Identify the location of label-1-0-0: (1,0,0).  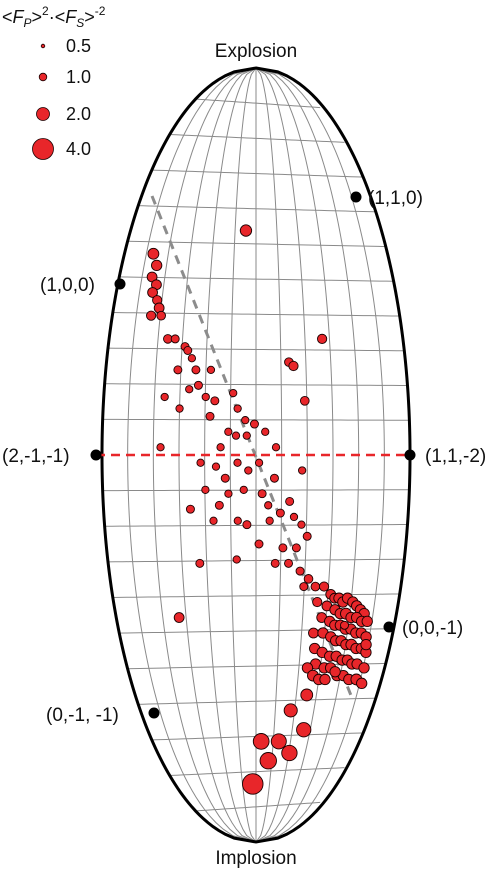
(67, 285).